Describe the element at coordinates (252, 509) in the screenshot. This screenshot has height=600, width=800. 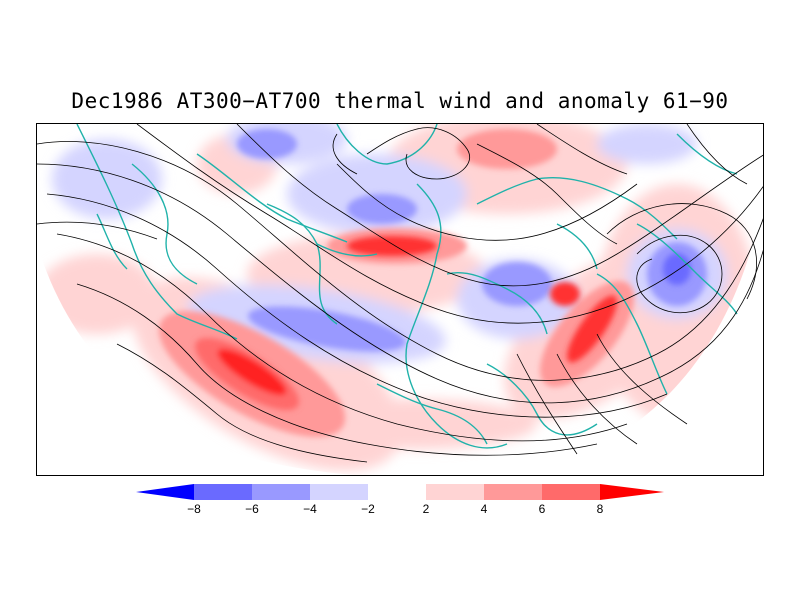
I see `colorbar-label: −6` at that location.